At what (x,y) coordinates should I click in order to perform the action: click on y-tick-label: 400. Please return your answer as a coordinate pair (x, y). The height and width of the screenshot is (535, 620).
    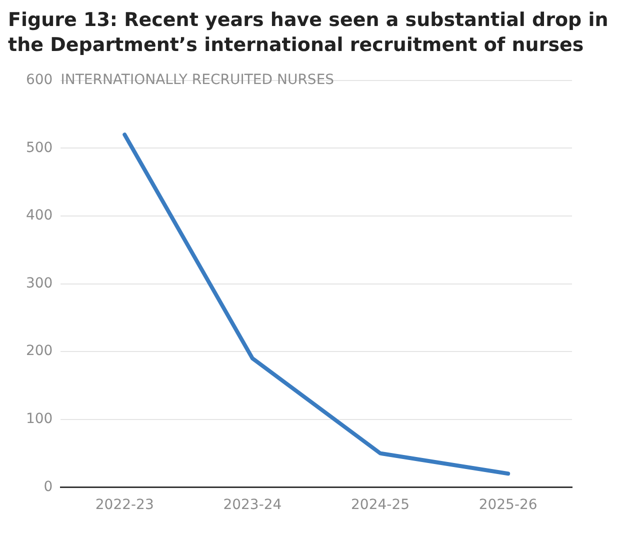
    Looking at the image, I should click on (39, 216).